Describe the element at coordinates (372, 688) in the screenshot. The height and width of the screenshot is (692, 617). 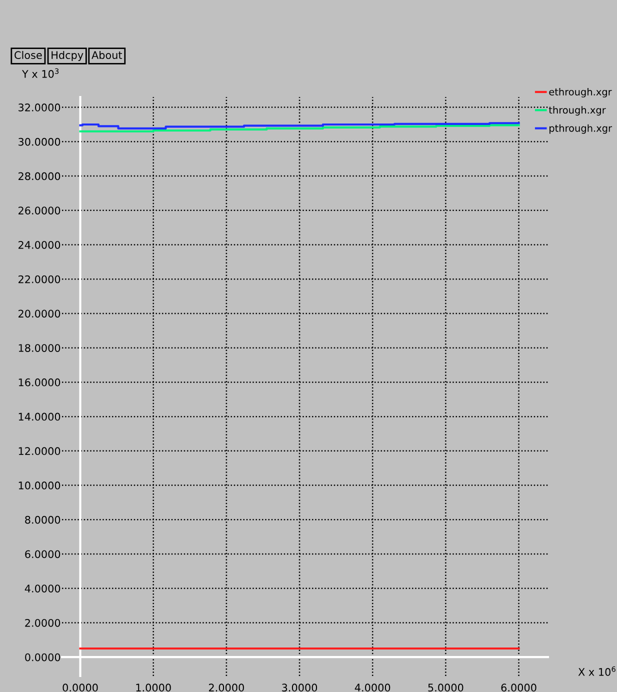
I see `x-tick-label: 4.0000` at that location.